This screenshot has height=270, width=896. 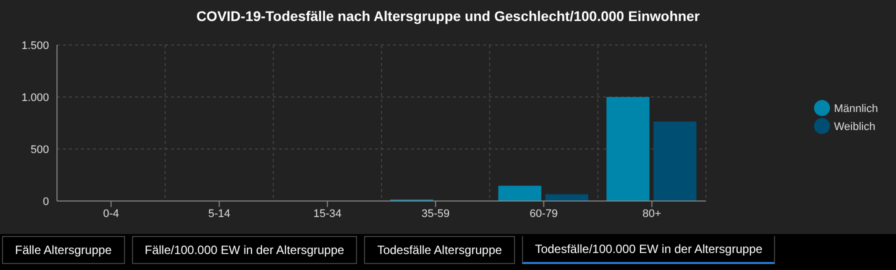 I want to click on legend-label: Männlich, so click(x=856, y=109).